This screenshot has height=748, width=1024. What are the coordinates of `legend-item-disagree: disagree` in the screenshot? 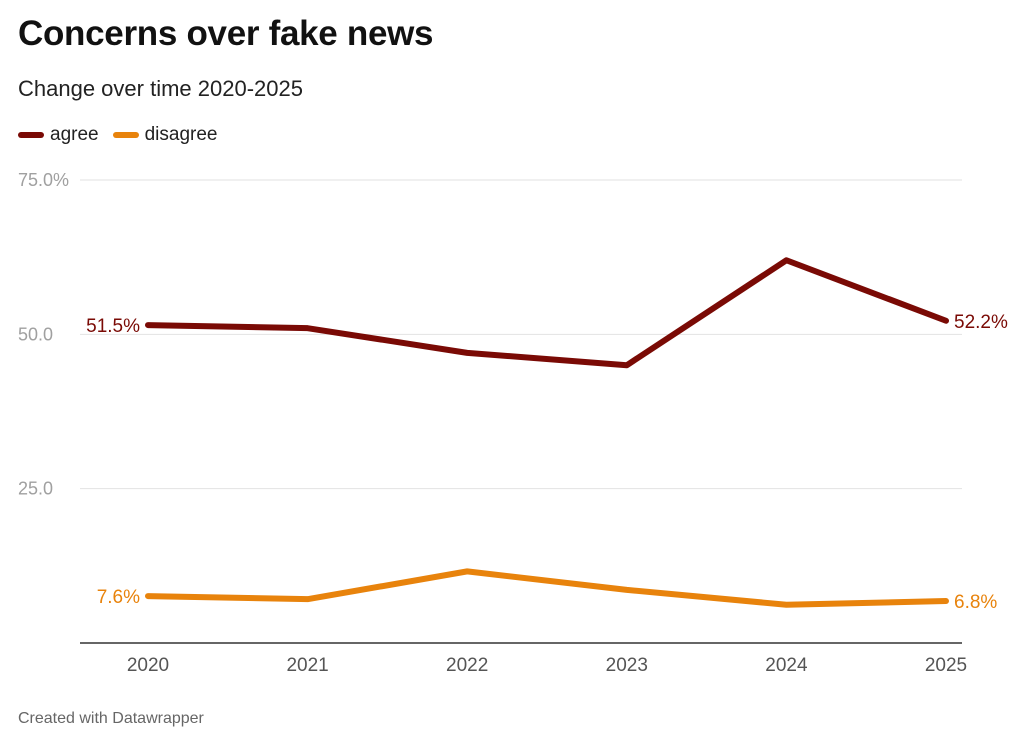 It's located at (165, 135).